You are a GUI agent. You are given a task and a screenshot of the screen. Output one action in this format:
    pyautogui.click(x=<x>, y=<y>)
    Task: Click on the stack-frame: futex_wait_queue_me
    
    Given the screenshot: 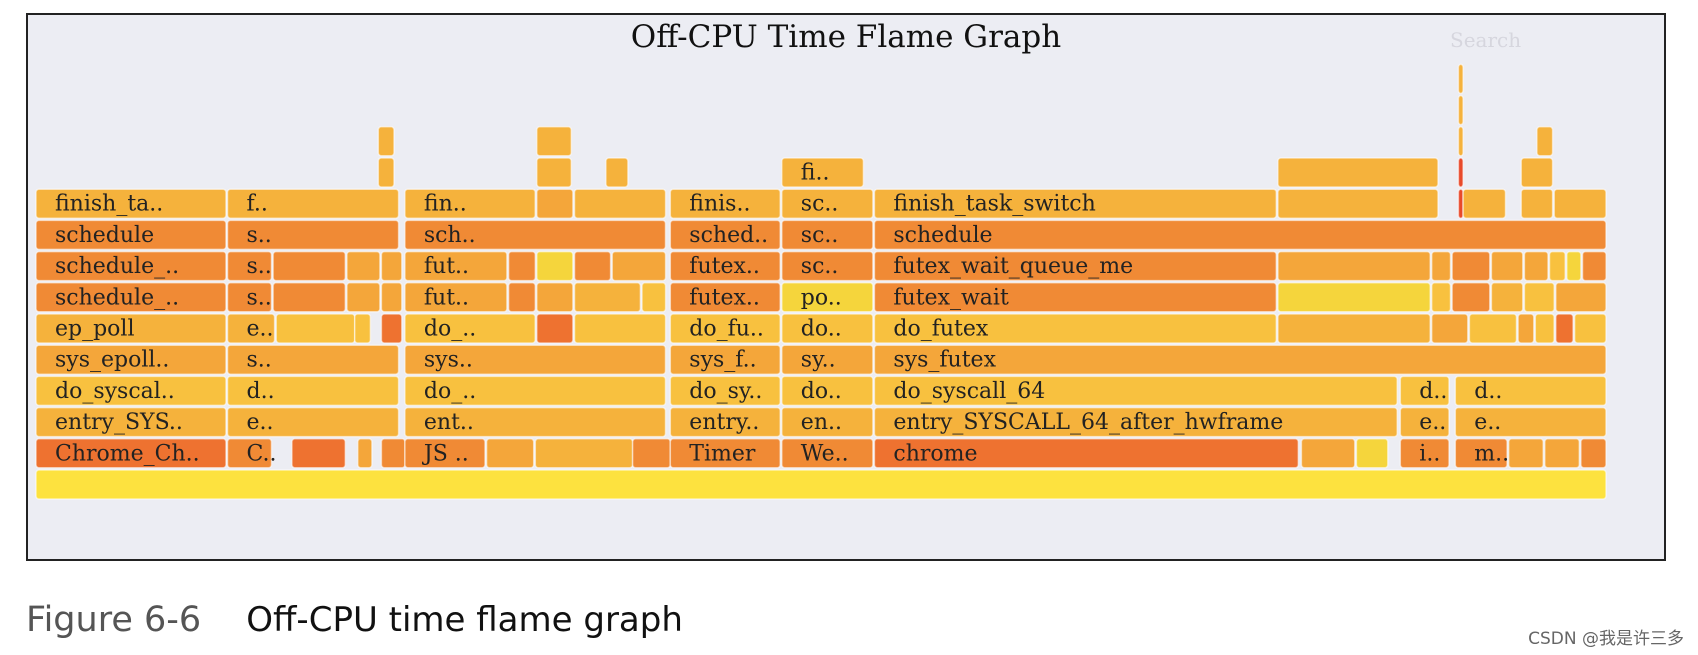 What is the action you would take?
    pyautogui.click(x=1075, y=266)
    